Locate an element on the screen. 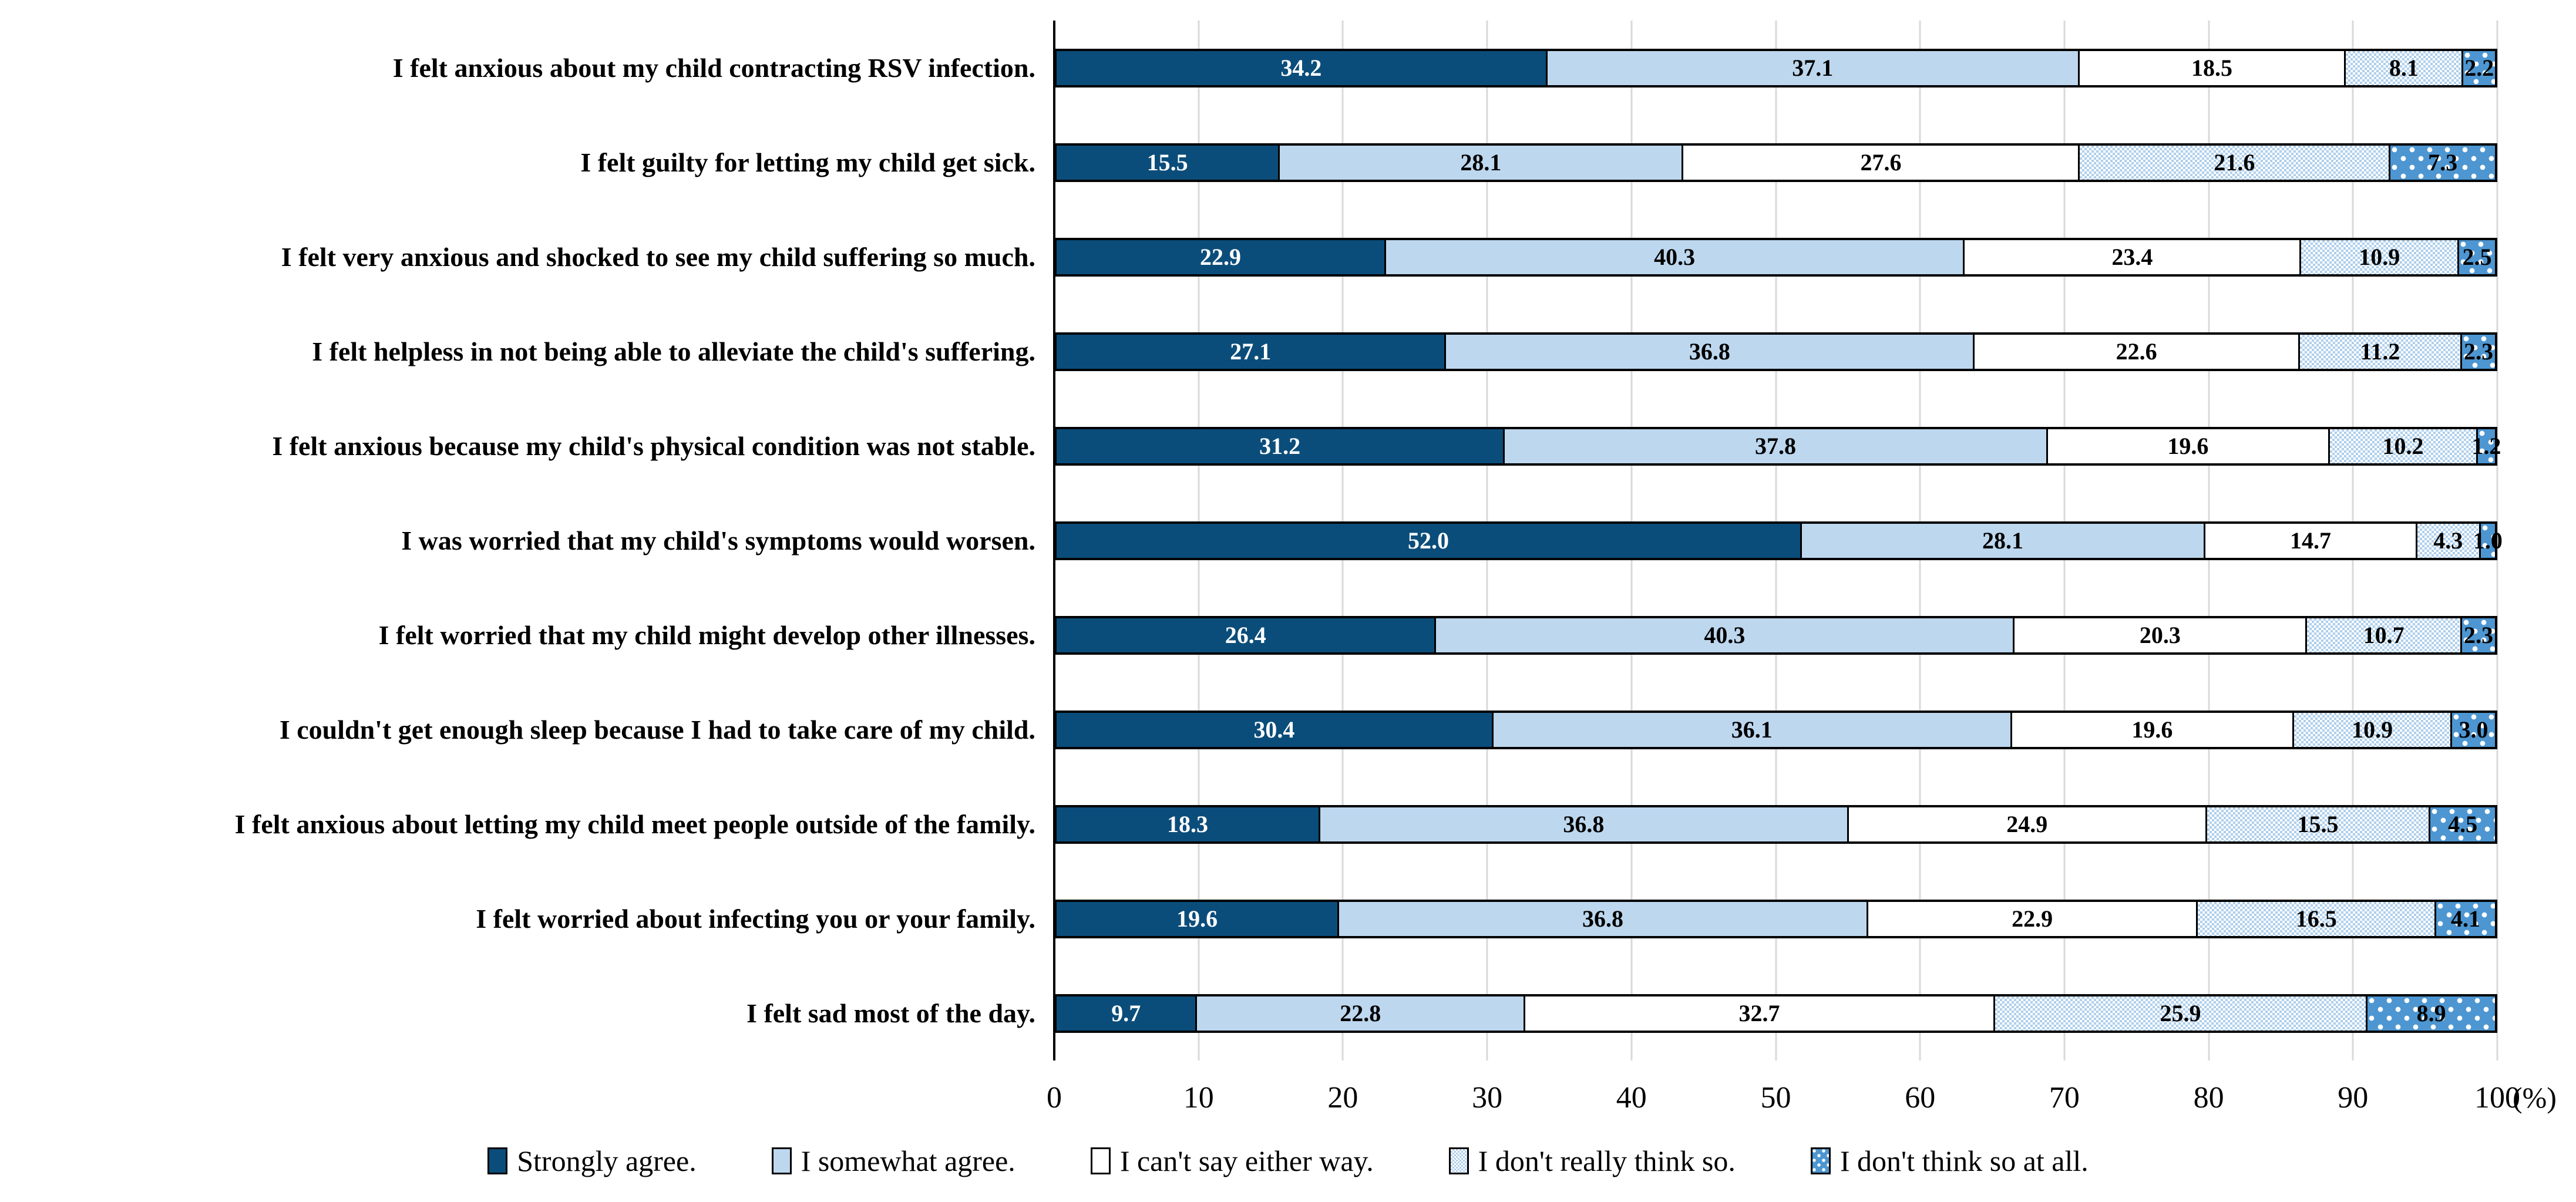 Image resolution: width=2576 pixels, height=1202 pixels. bar-segment-4: 4.3 is located at coordinates (2449, 541).